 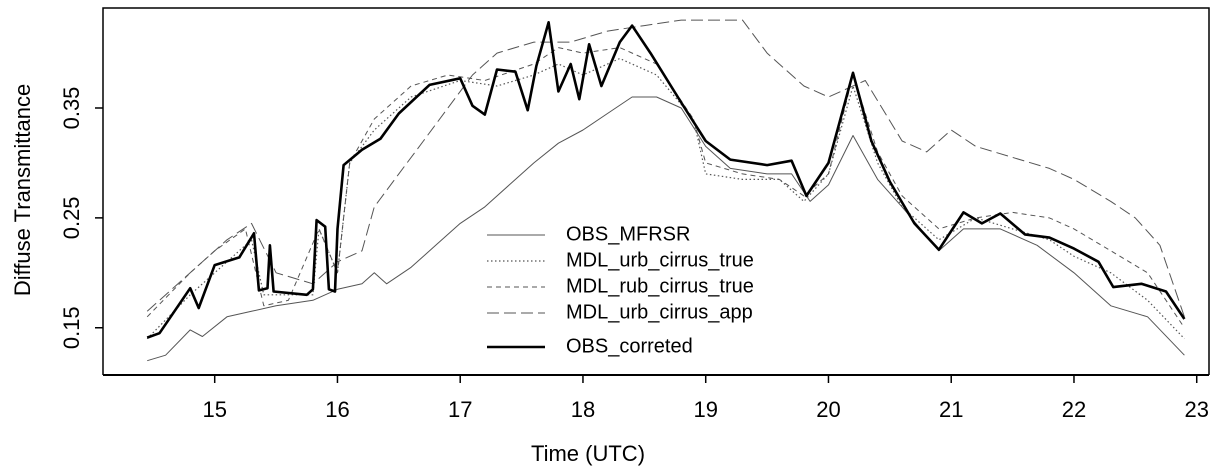 I want to click on x-tick-label: 19, so click(x=705, y=409).